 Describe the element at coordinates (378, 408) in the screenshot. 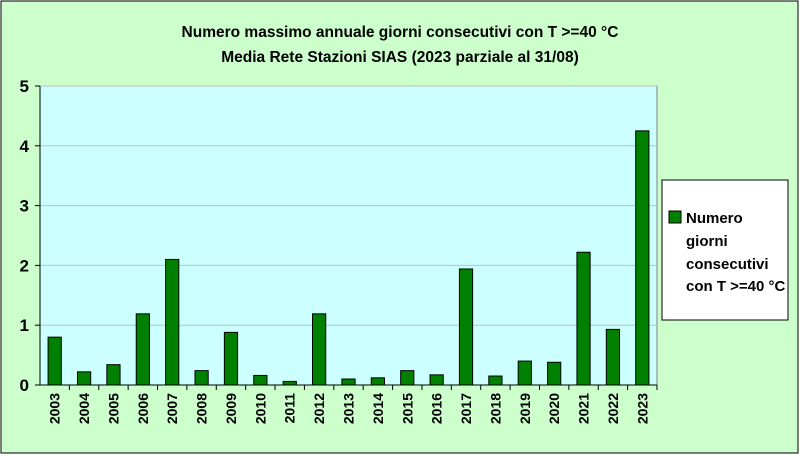

I see `x-tick-label-2014: 2014` at that location.